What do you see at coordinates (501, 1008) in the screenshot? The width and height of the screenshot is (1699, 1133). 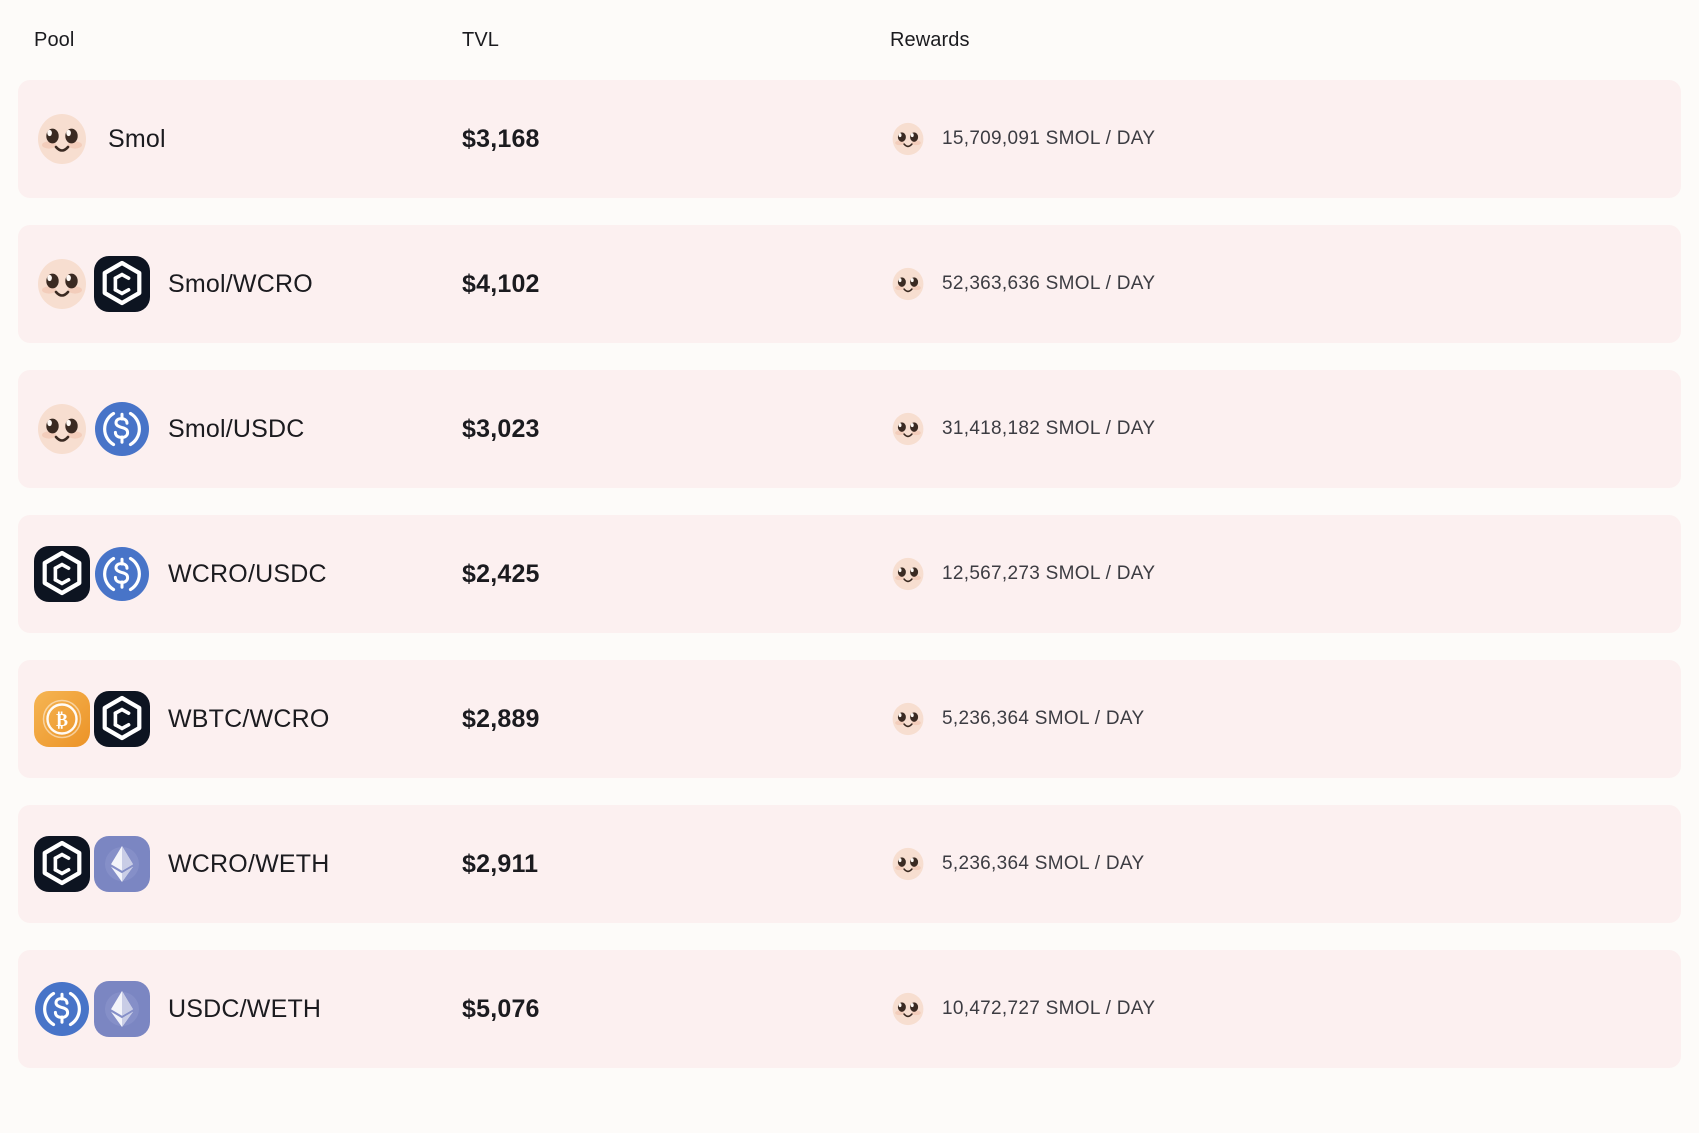 I see `tvl-value: $5,076` at bounding box center [501, 1008].